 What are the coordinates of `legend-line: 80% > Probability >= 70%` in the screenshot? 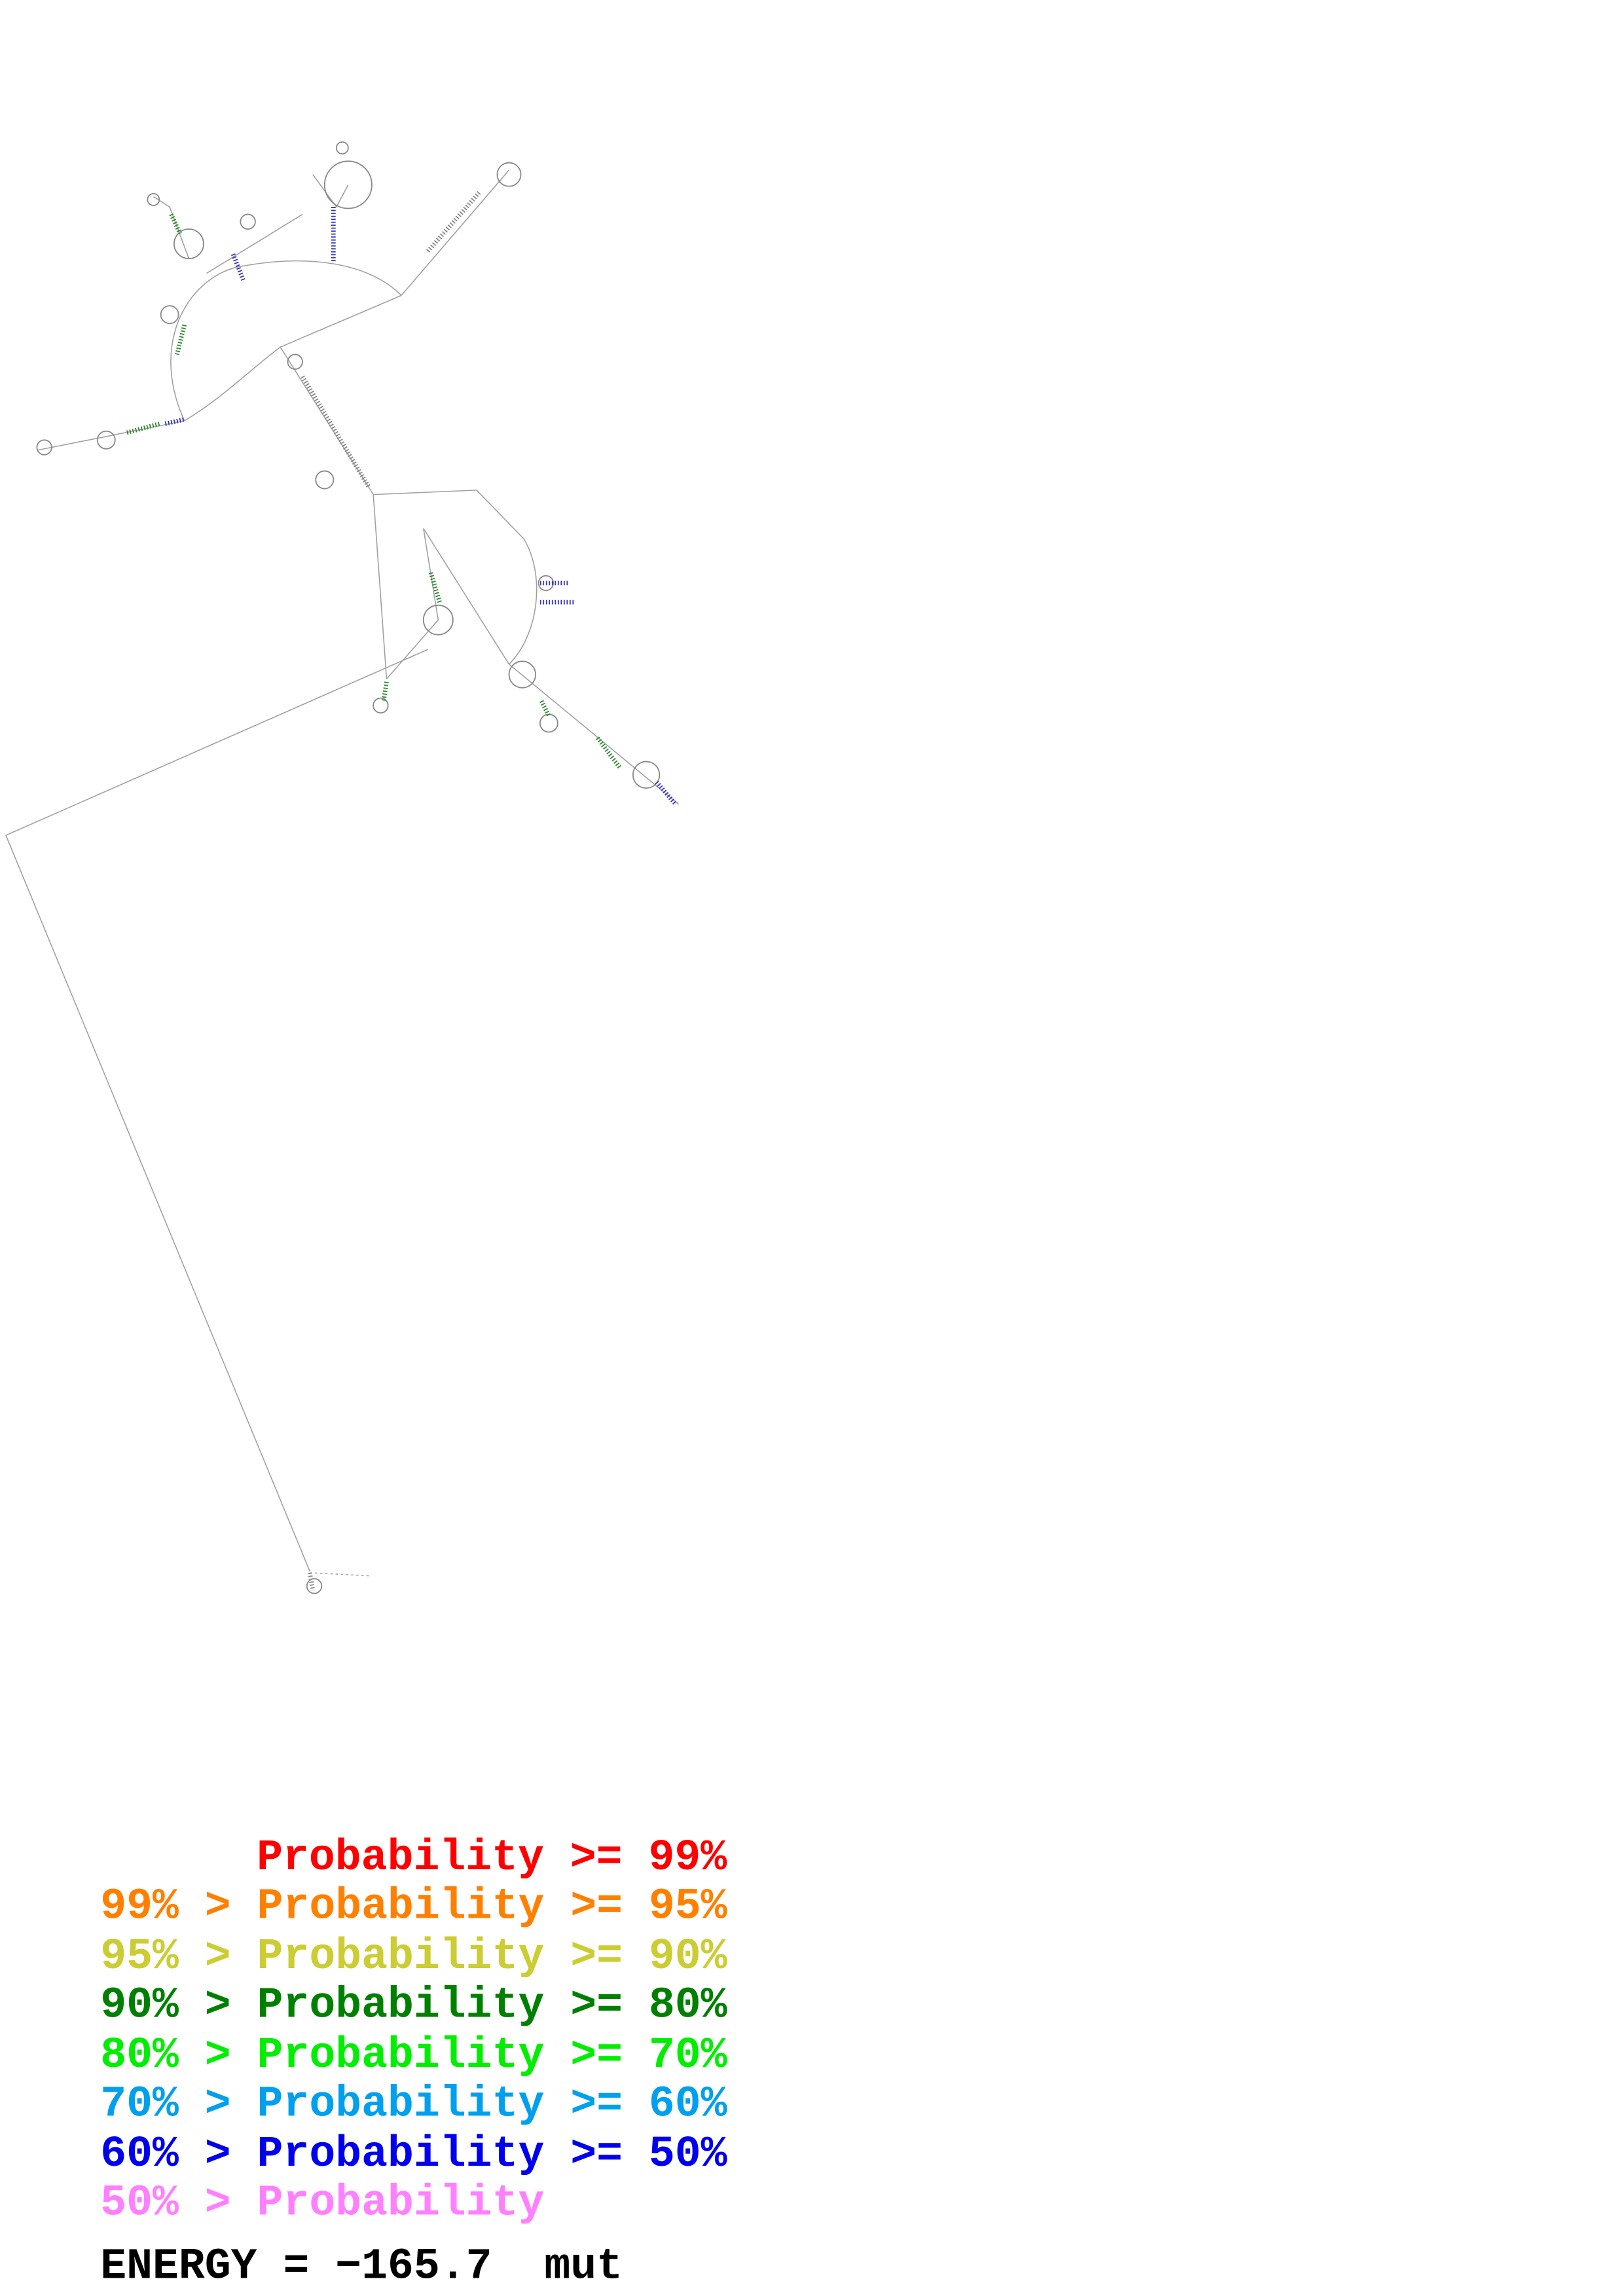 It's located at (413, 2055).